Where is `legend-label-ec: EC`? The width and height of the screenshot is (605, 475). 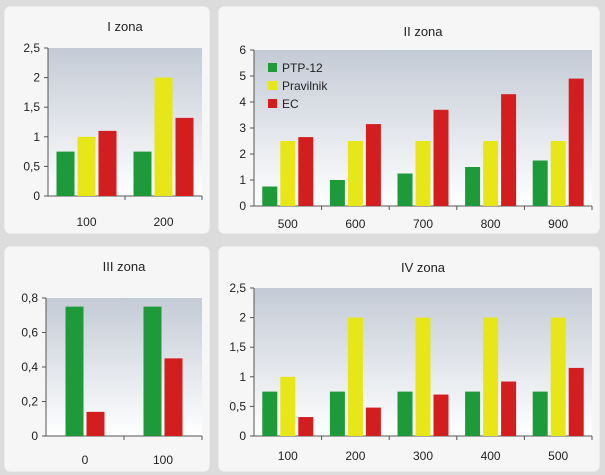 legend-label-ec: EC is located at coordinates (290, 104).